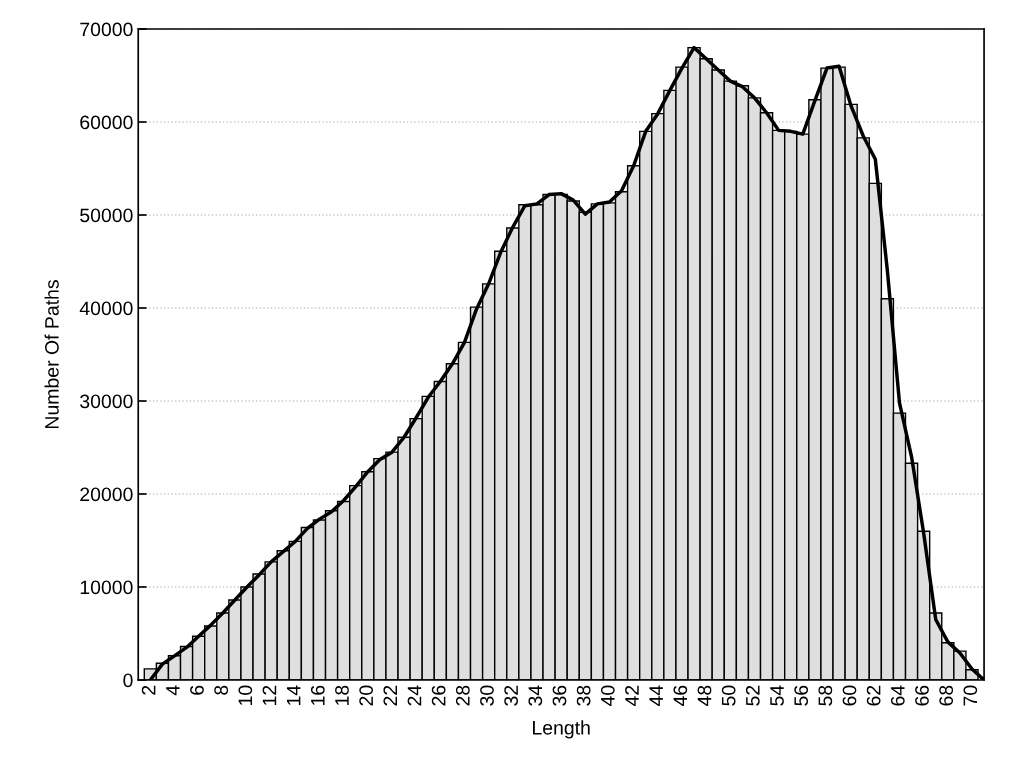 Image resolution: width=1024 pixels, height=768 pixels. What do you see at coordinates (801, 695) in the screenshot?
I see `x-tick-label: 56` at bounding box center [801, 695].